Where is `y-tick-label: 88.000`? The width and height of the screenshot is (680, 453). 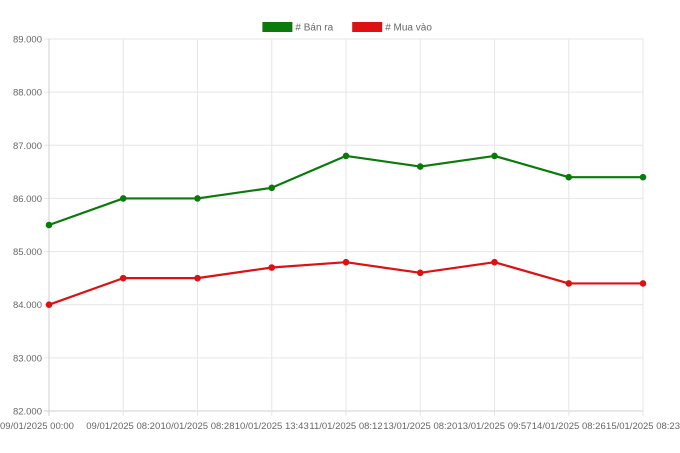
y-tick-label: 88.000 is located at coordinates (27, 93).